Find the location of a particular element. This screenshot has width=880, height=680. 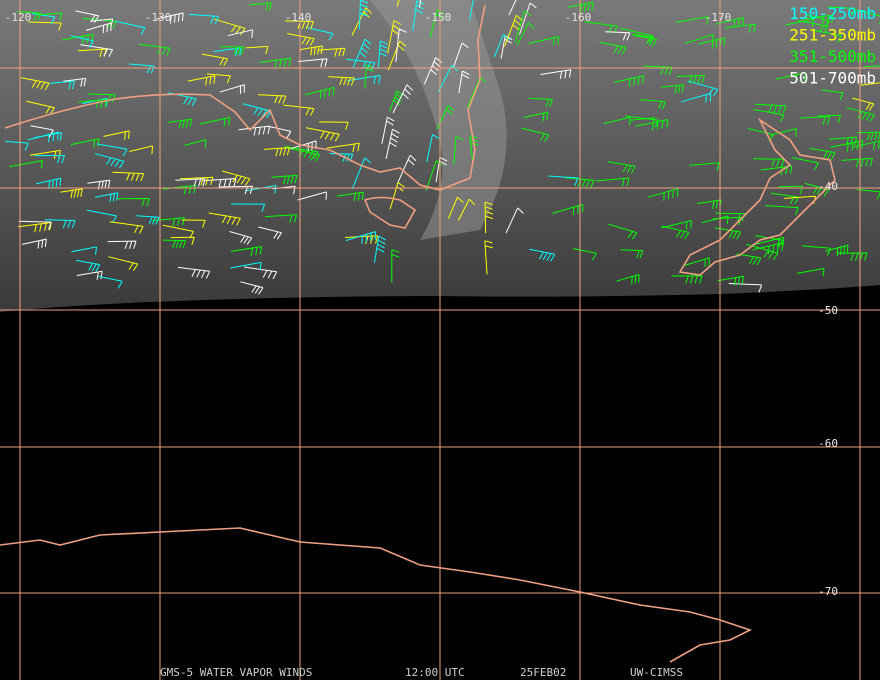

longitude-label: -120 is located at coordinates (18, 17).